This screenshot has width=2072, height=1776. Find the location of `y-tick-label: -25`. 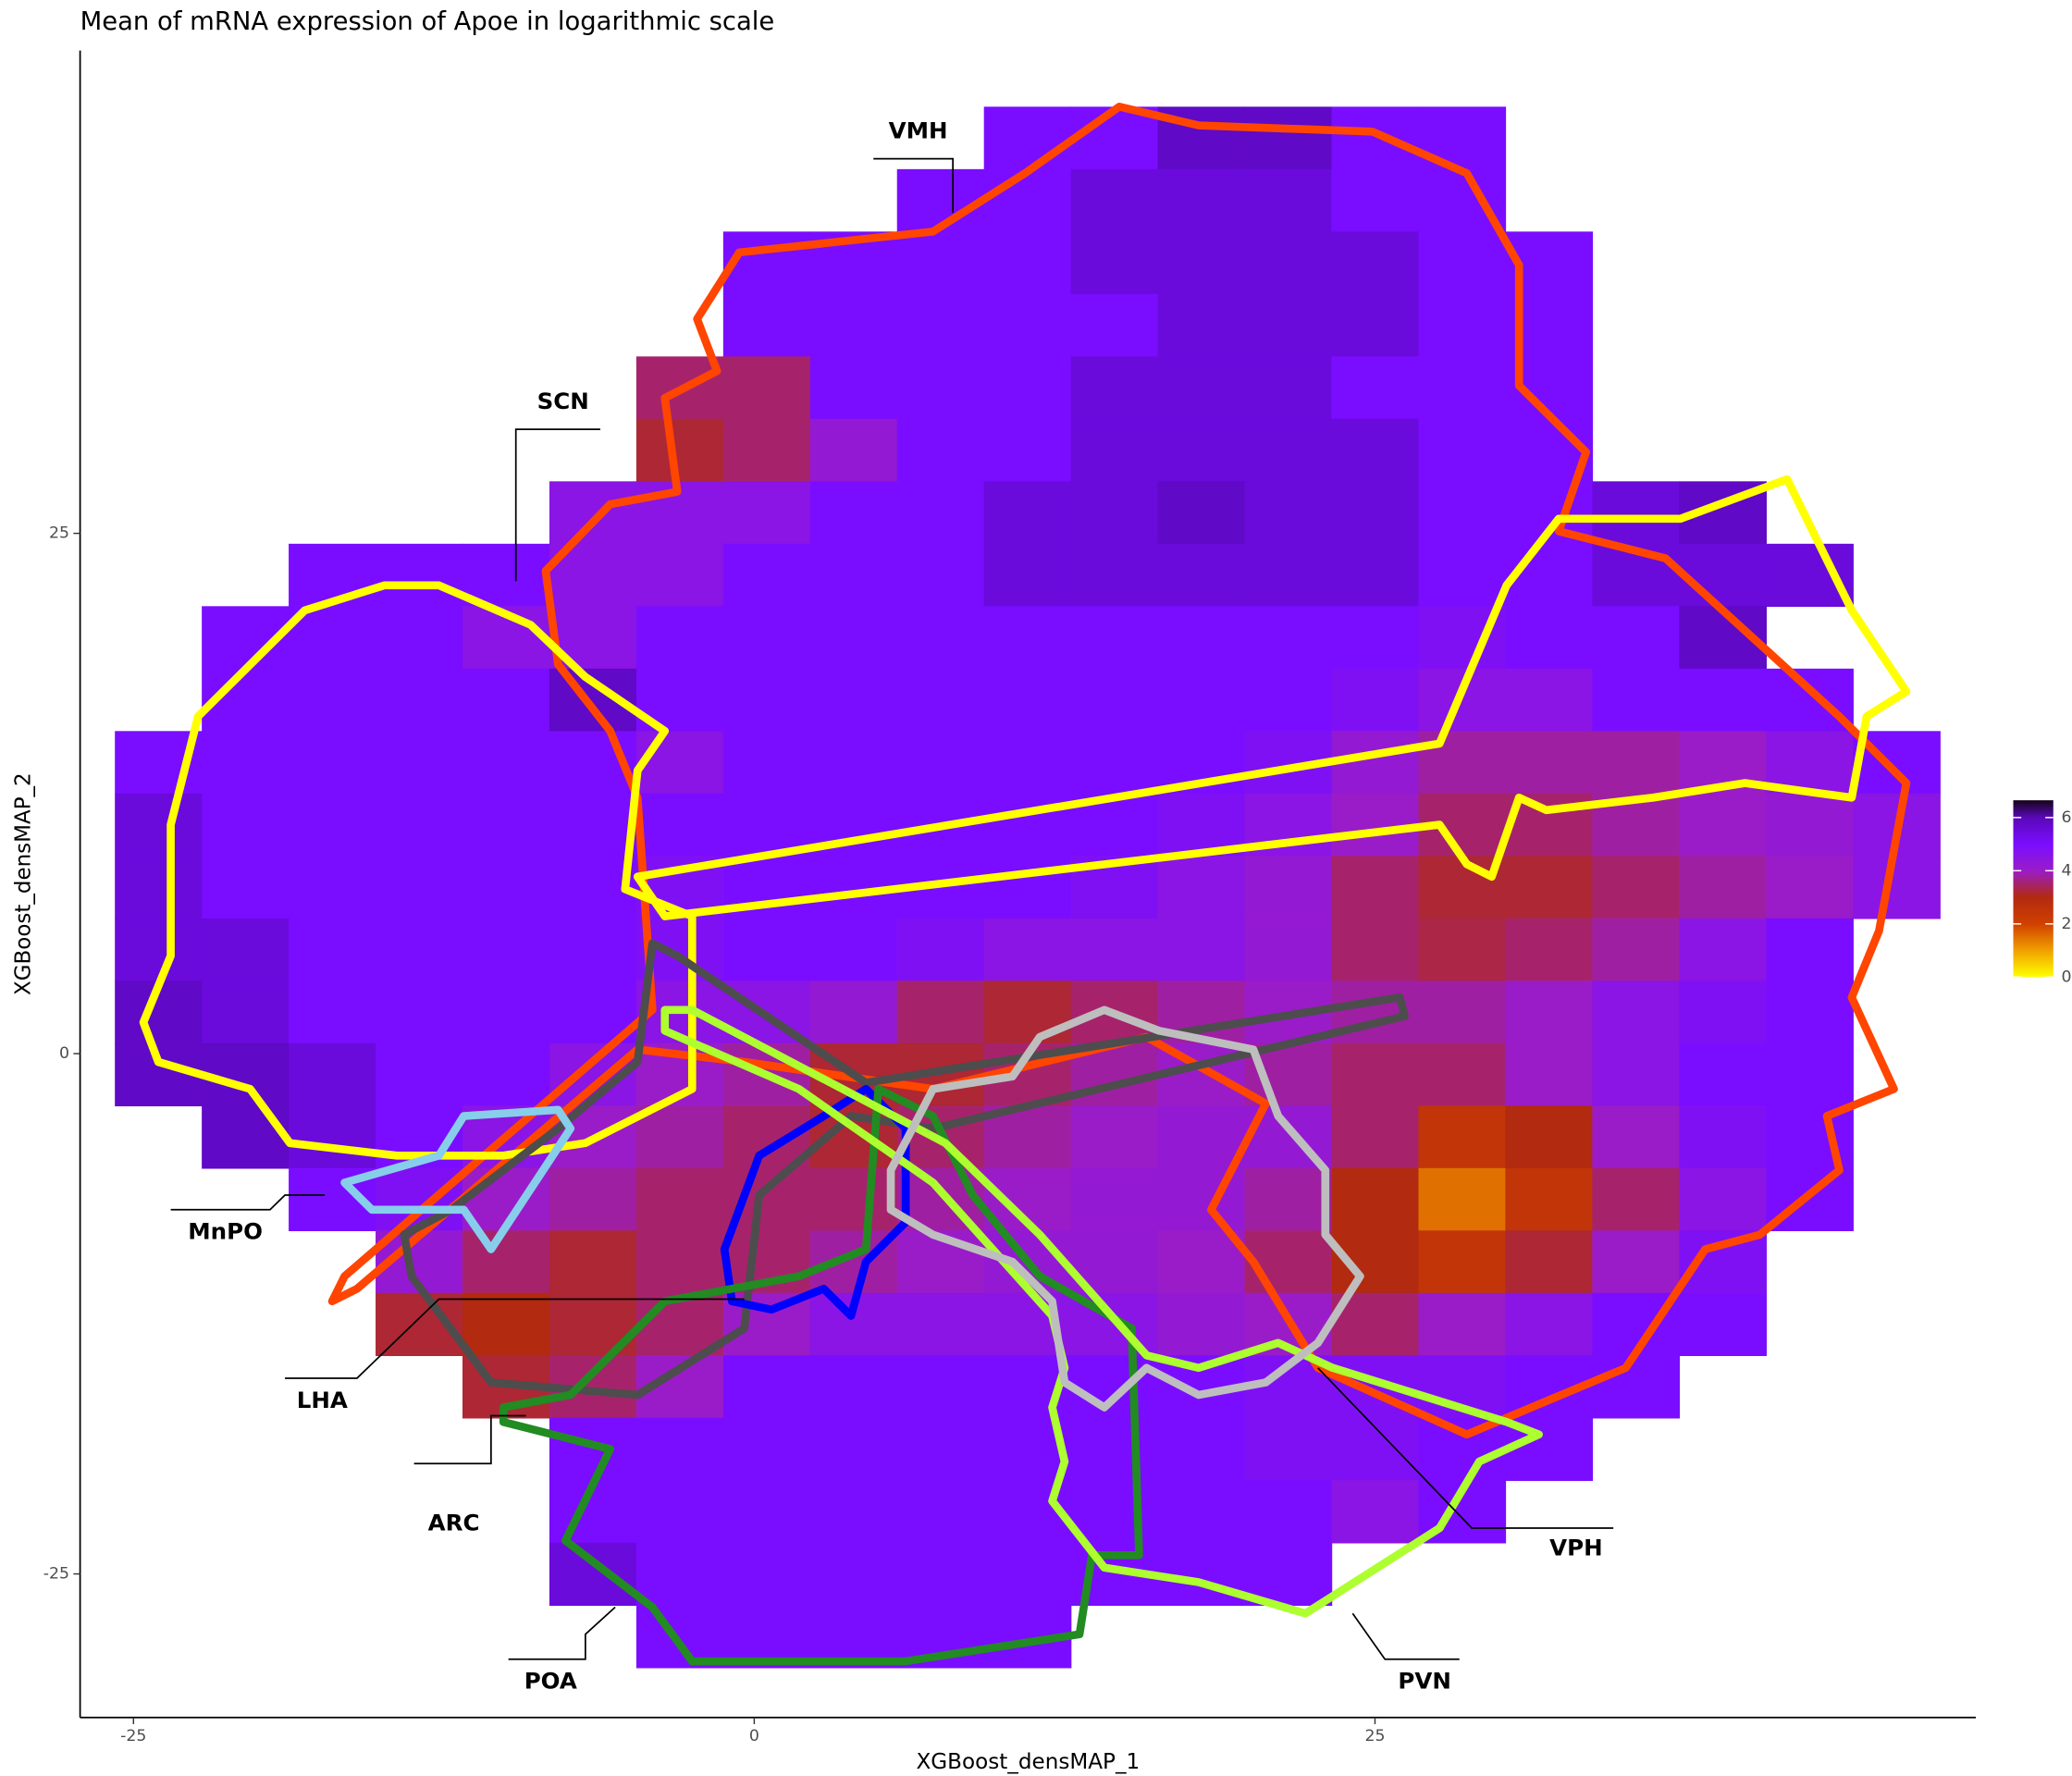

y-tick-label: -25 is located at coordinates (56, 1575).